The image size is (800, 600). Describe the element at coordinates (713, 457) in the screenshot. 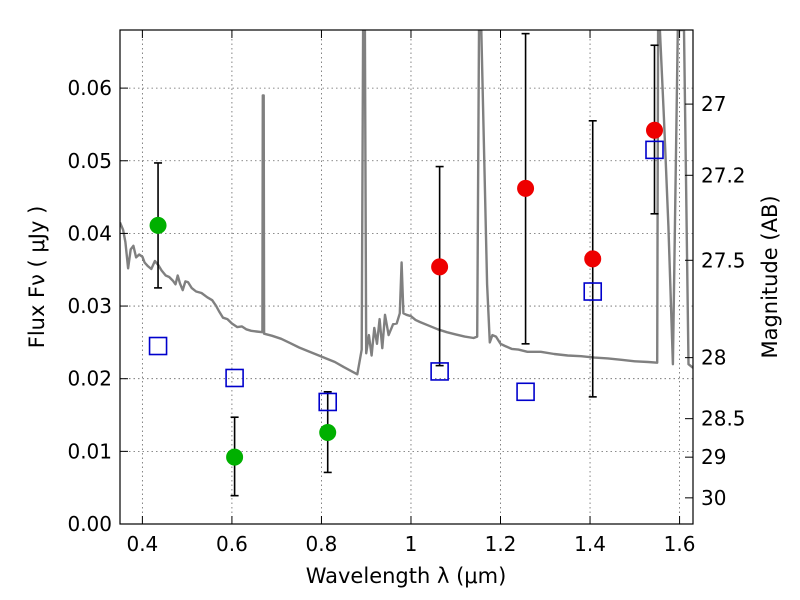

I see `right-tick-label: 29` at that location.